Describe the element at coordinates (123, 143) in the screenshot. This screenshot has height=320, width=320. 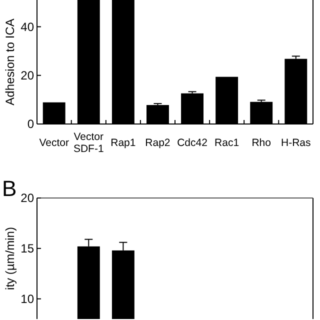
I see `x-tick-label: Rap1` at that location.